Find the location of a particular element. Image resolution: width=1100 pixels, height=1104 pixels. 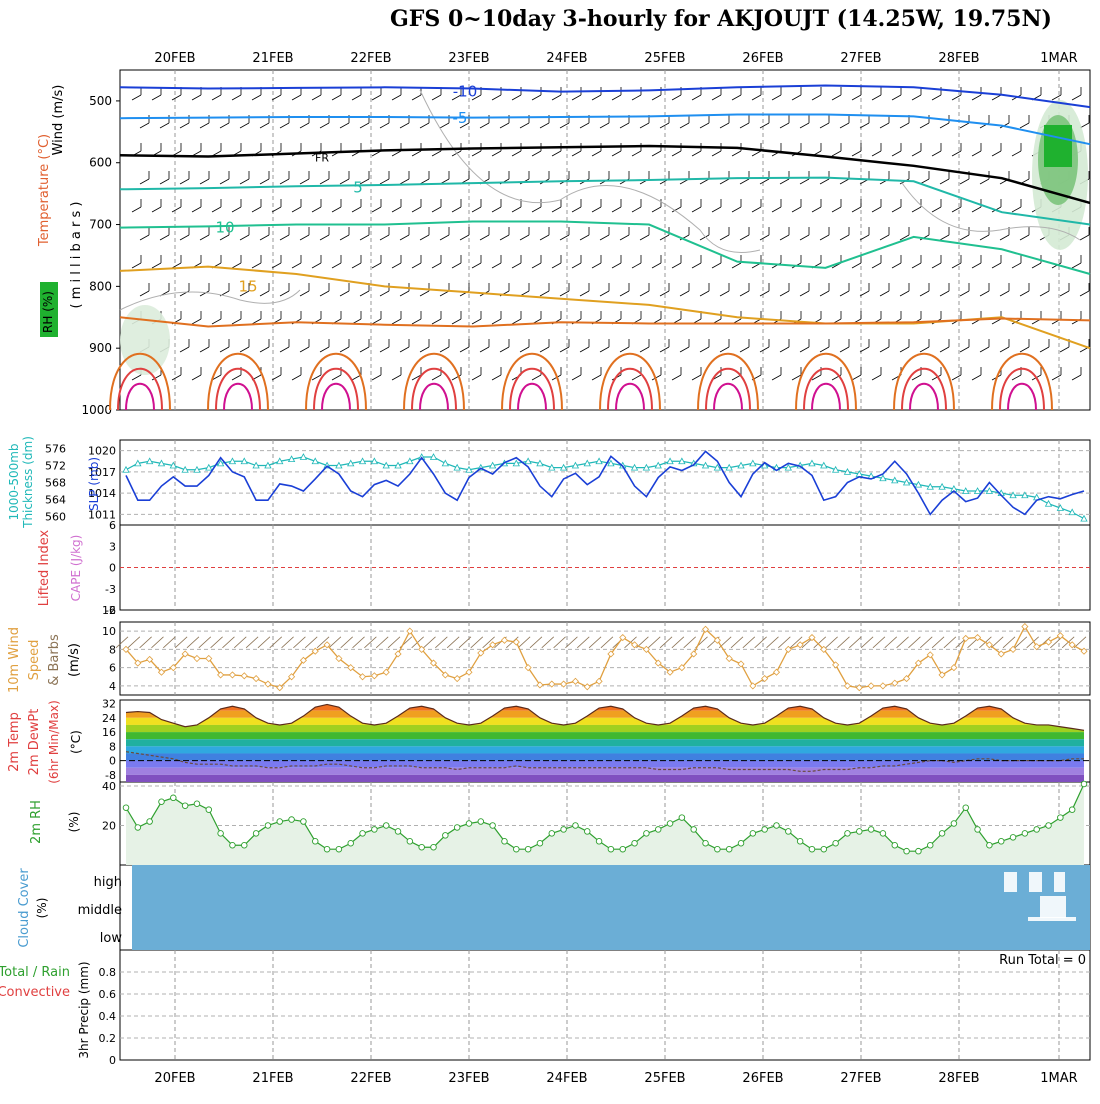

lifted-index-axis-label: Lifted Index is located at coordinates (44, 567).